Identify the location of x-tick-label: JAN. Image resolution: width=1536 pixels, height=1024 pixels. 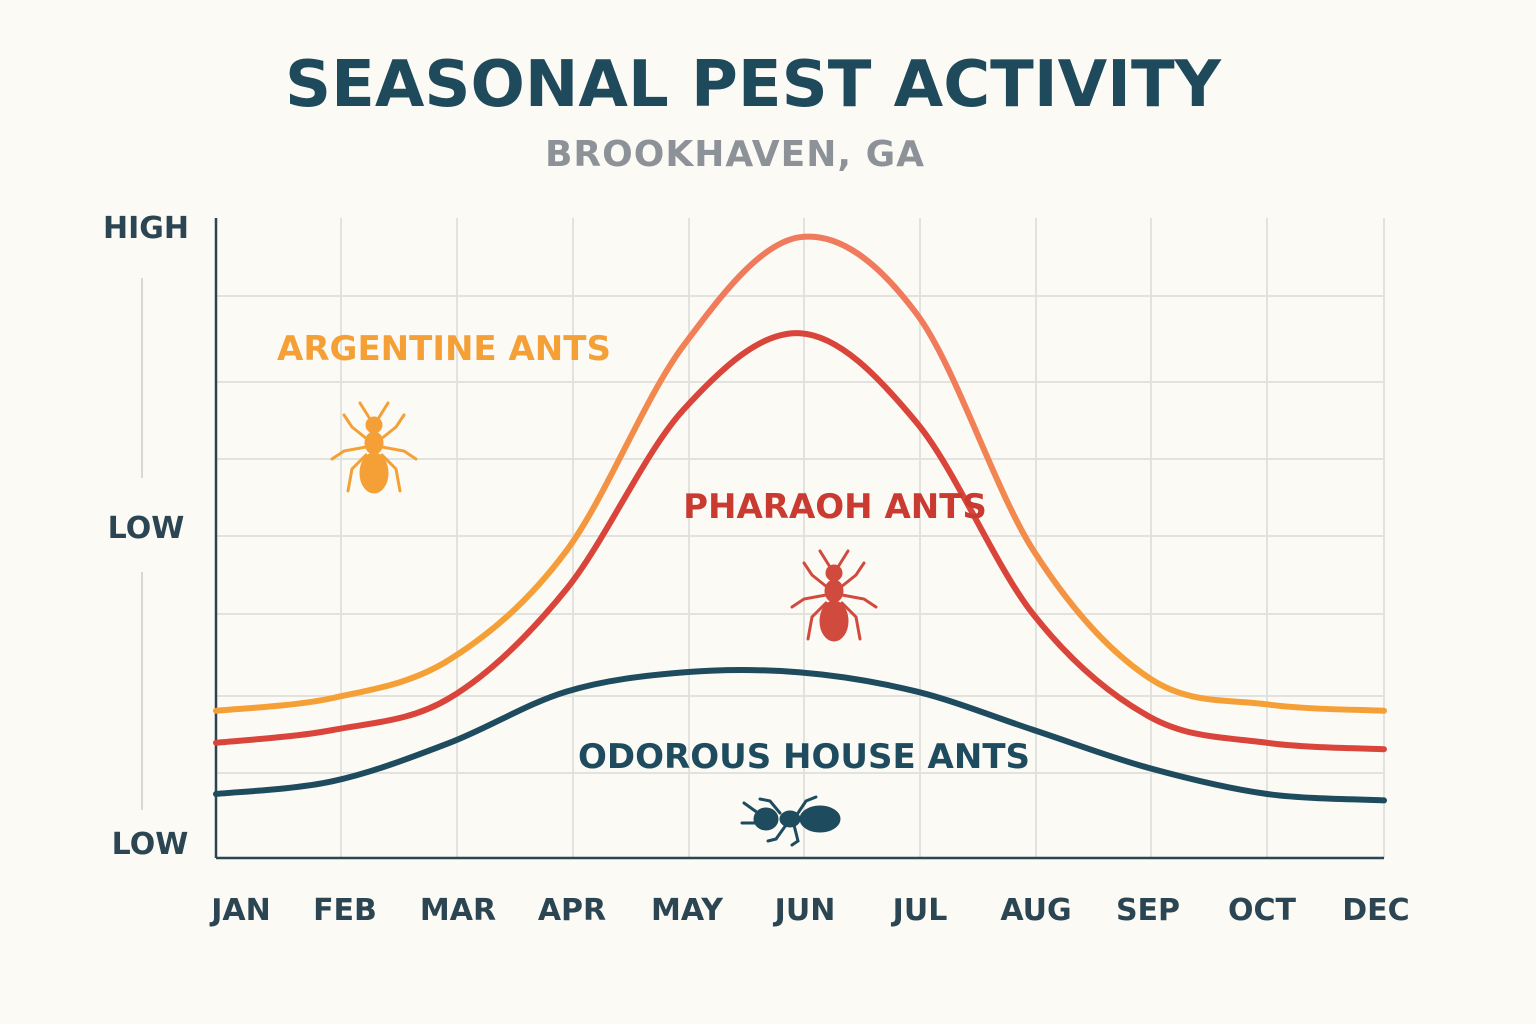
(240, 910).